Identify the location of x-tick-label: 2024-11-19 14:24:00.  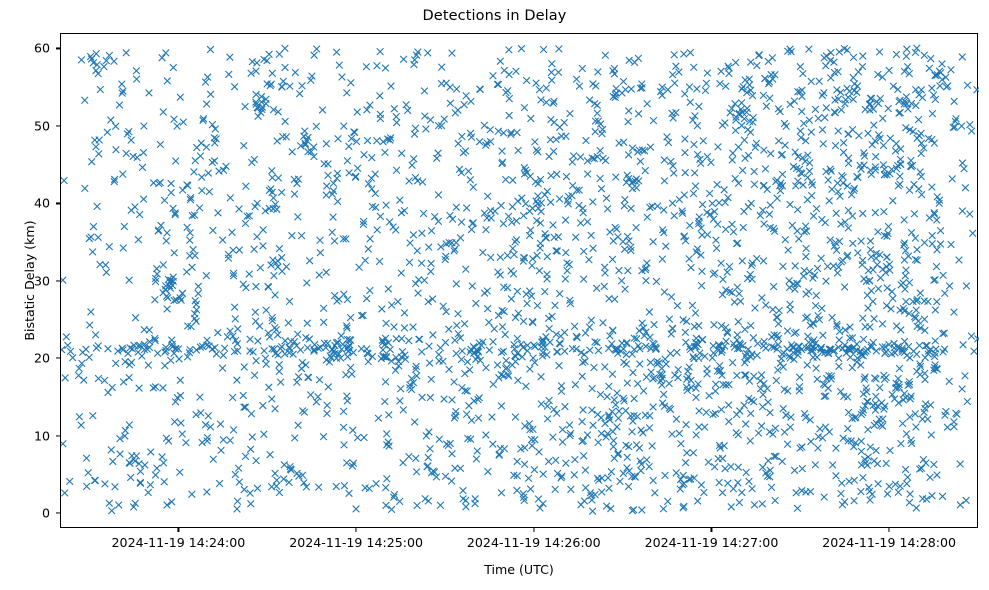
(178, 542).